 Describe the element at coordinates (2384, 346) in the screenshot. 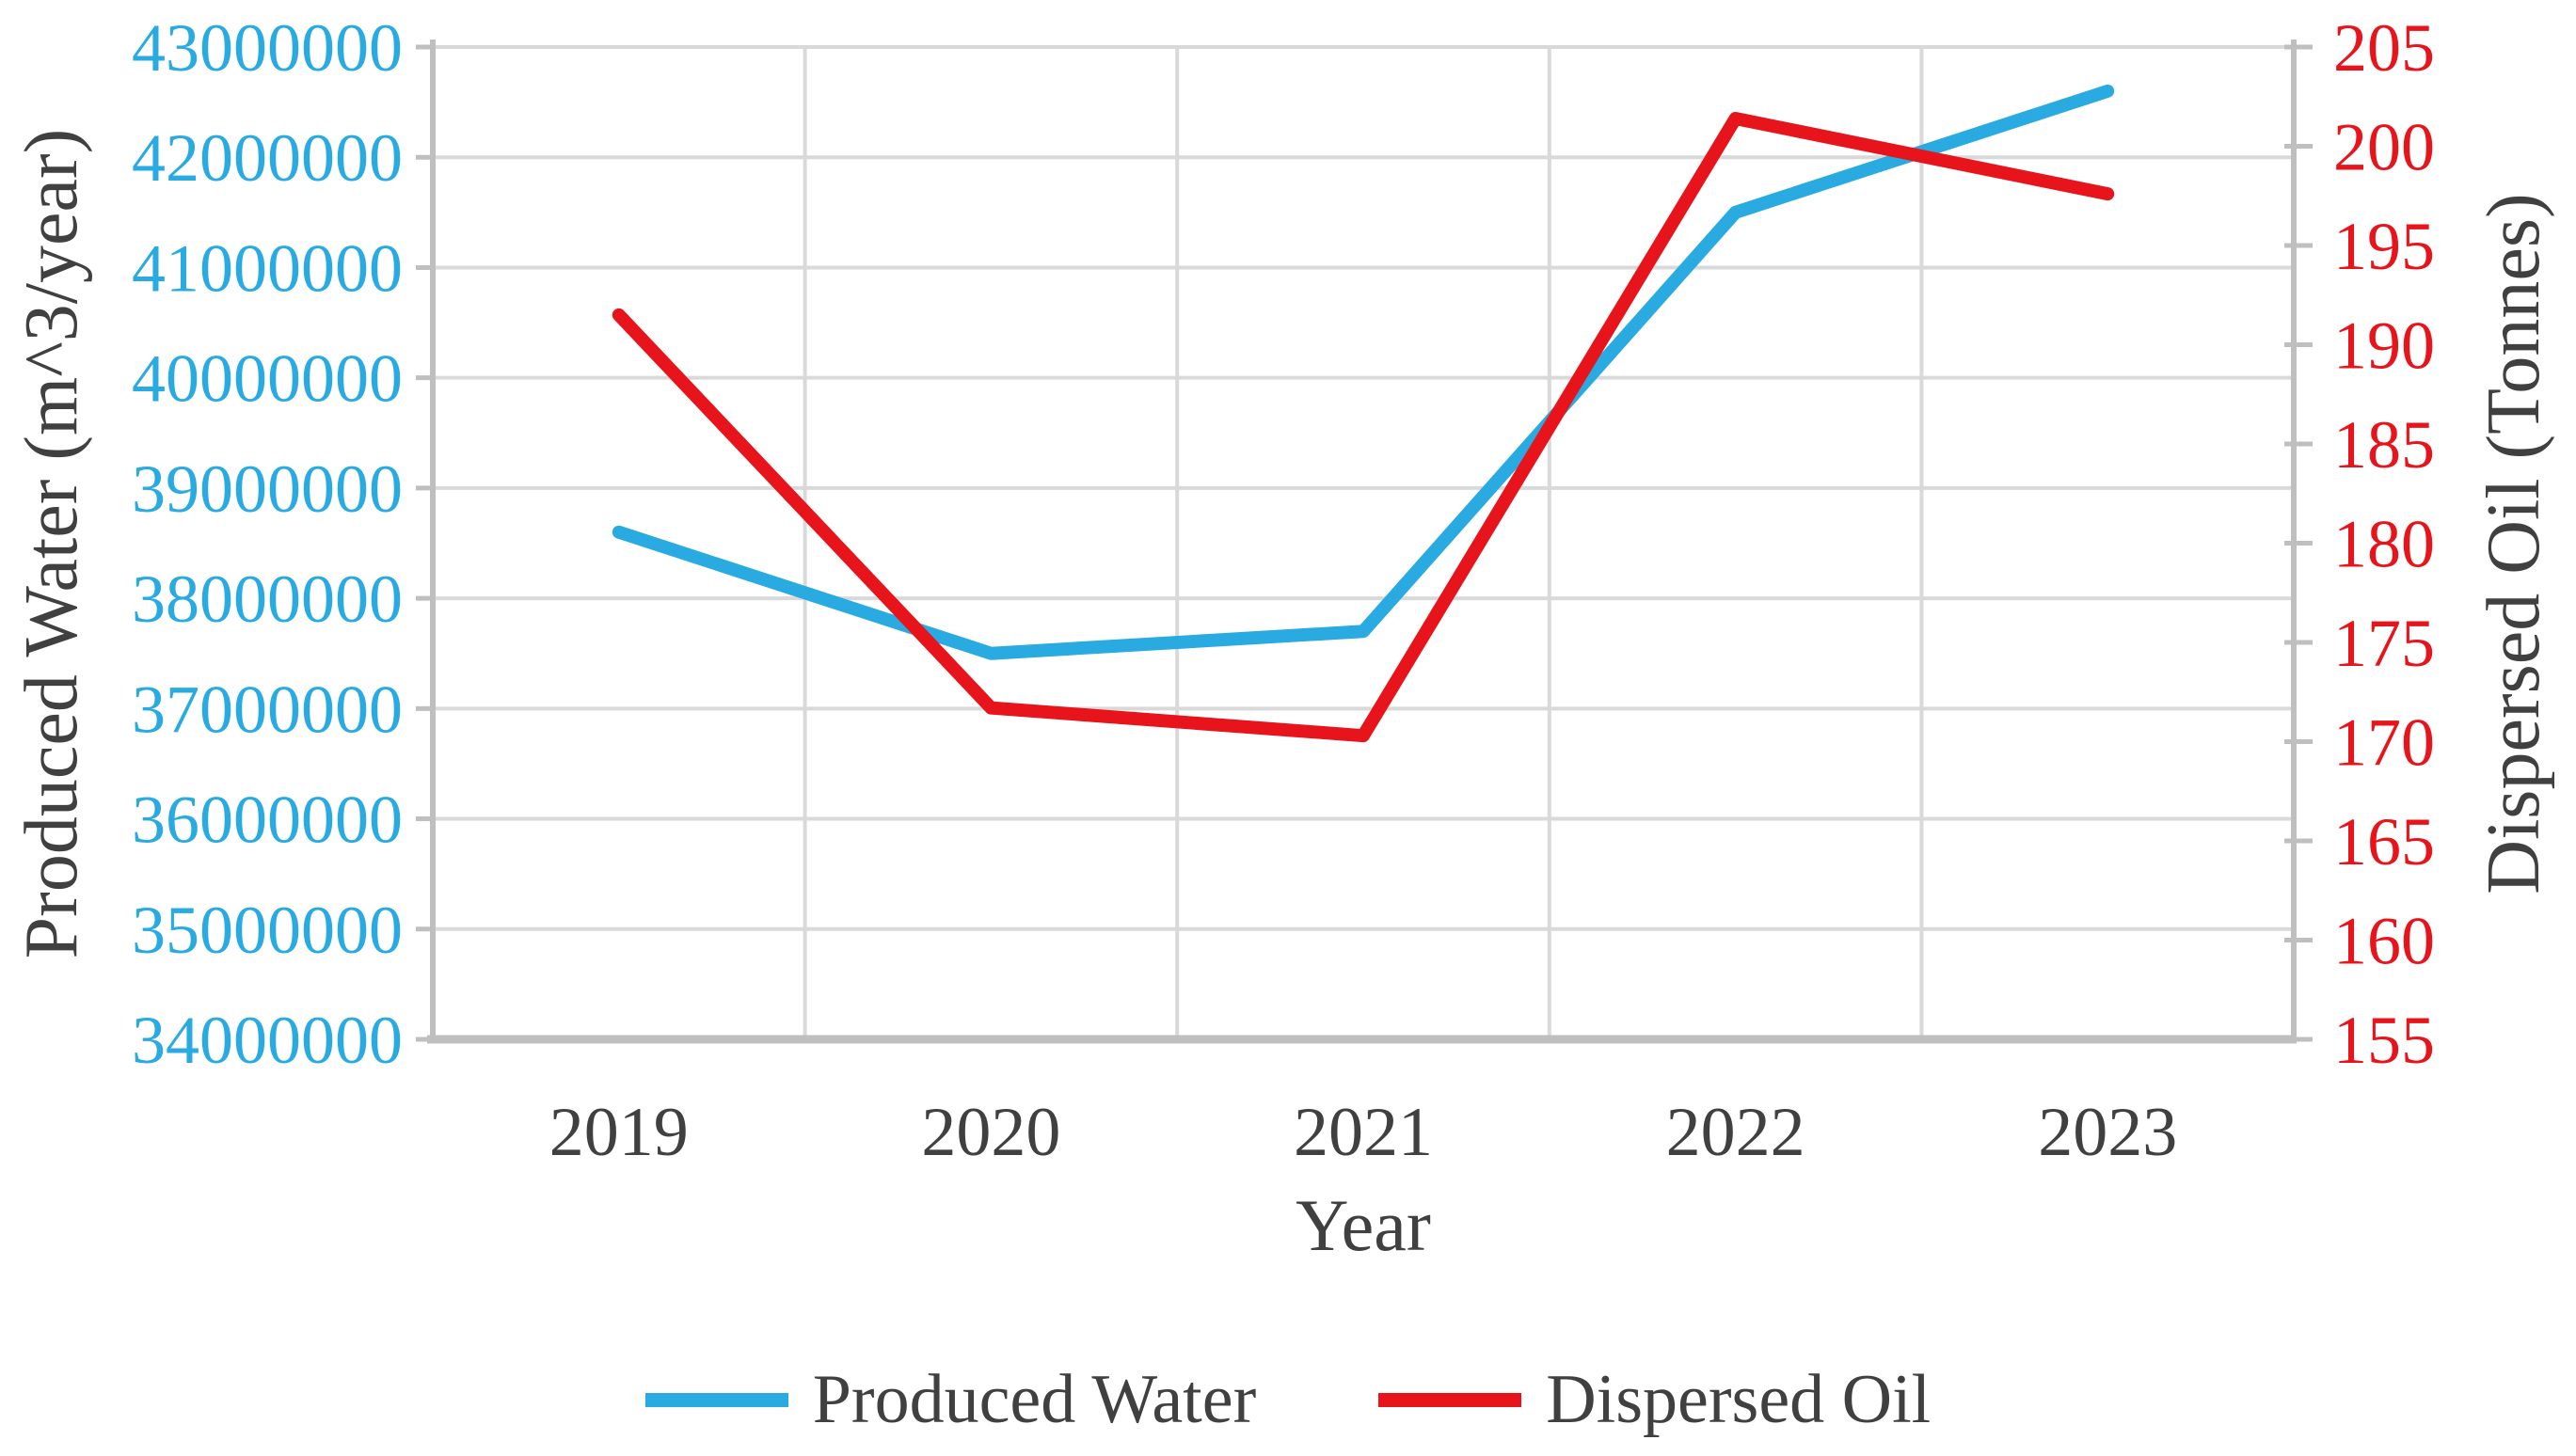

I see `right-tick-label: 190` at that location.